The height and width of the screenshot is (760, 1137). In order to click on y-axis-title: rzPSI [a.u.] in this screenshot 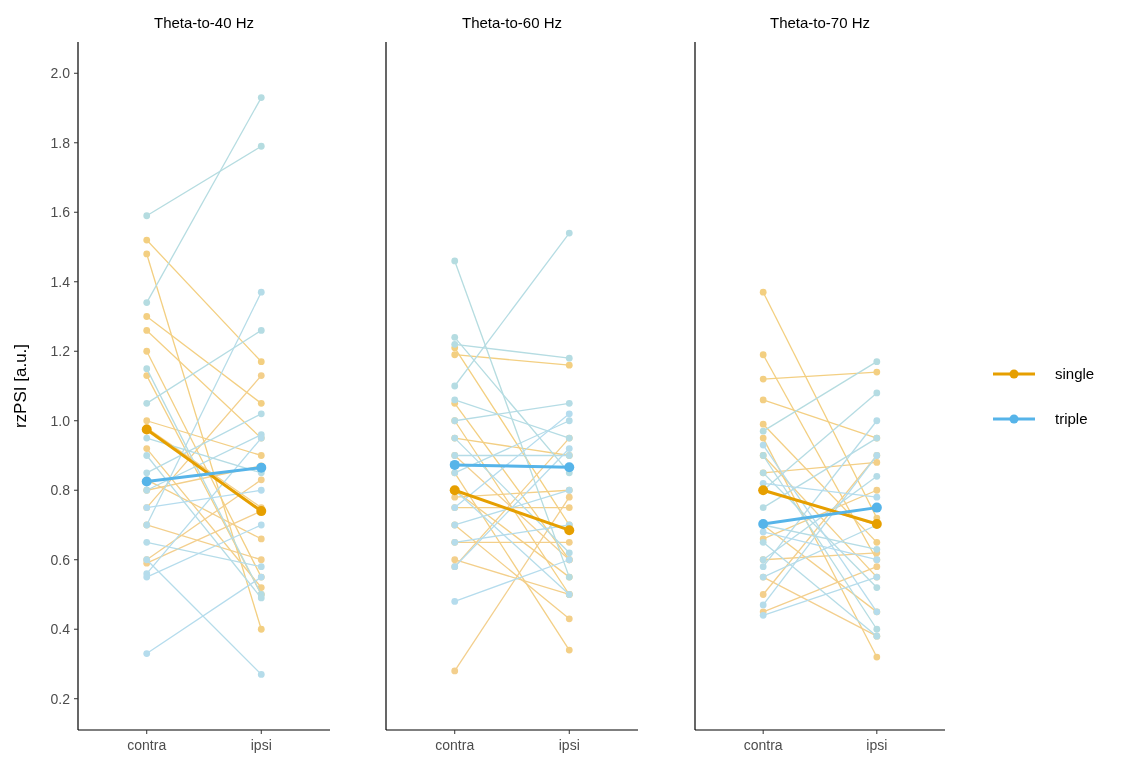, I will do `click(20, 386)`.